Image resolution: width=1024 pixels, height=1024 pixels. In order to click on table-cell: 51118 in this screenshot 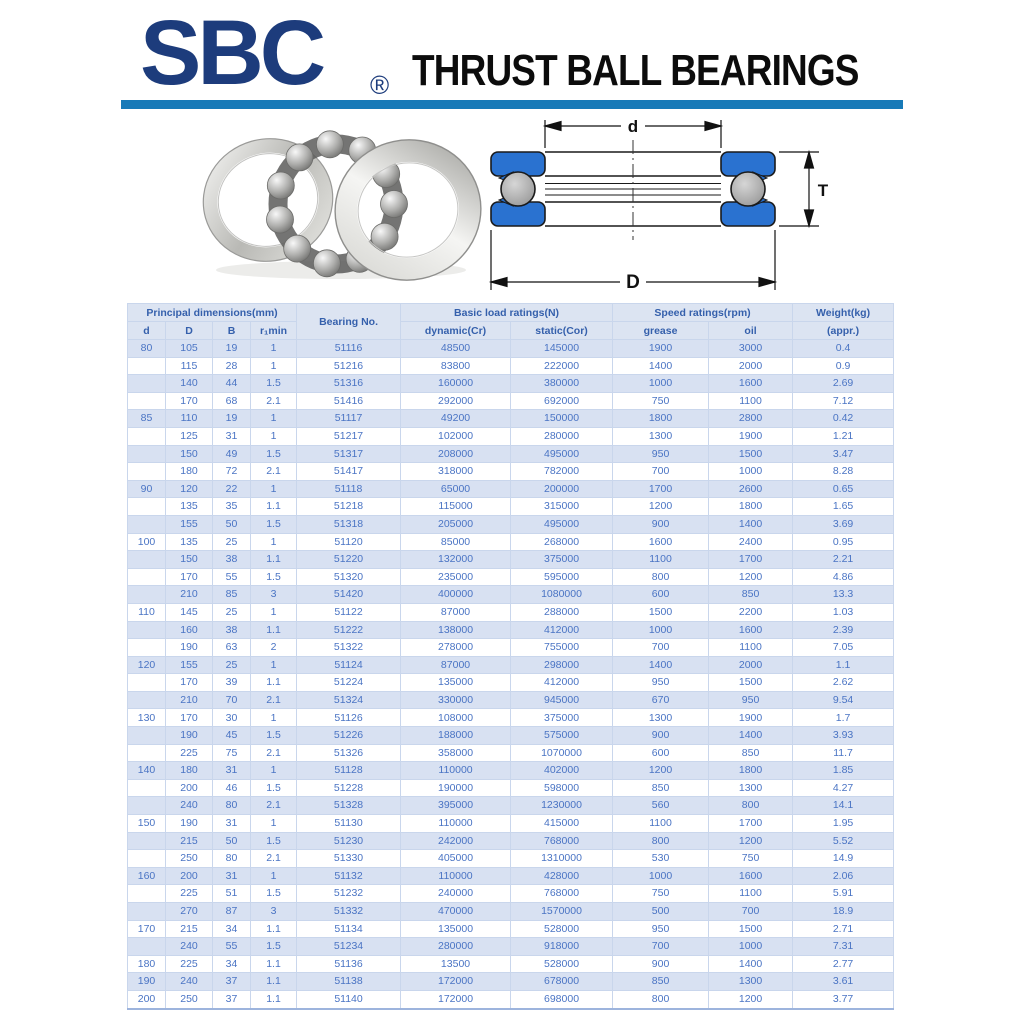, I will do `click(349, 489)`.